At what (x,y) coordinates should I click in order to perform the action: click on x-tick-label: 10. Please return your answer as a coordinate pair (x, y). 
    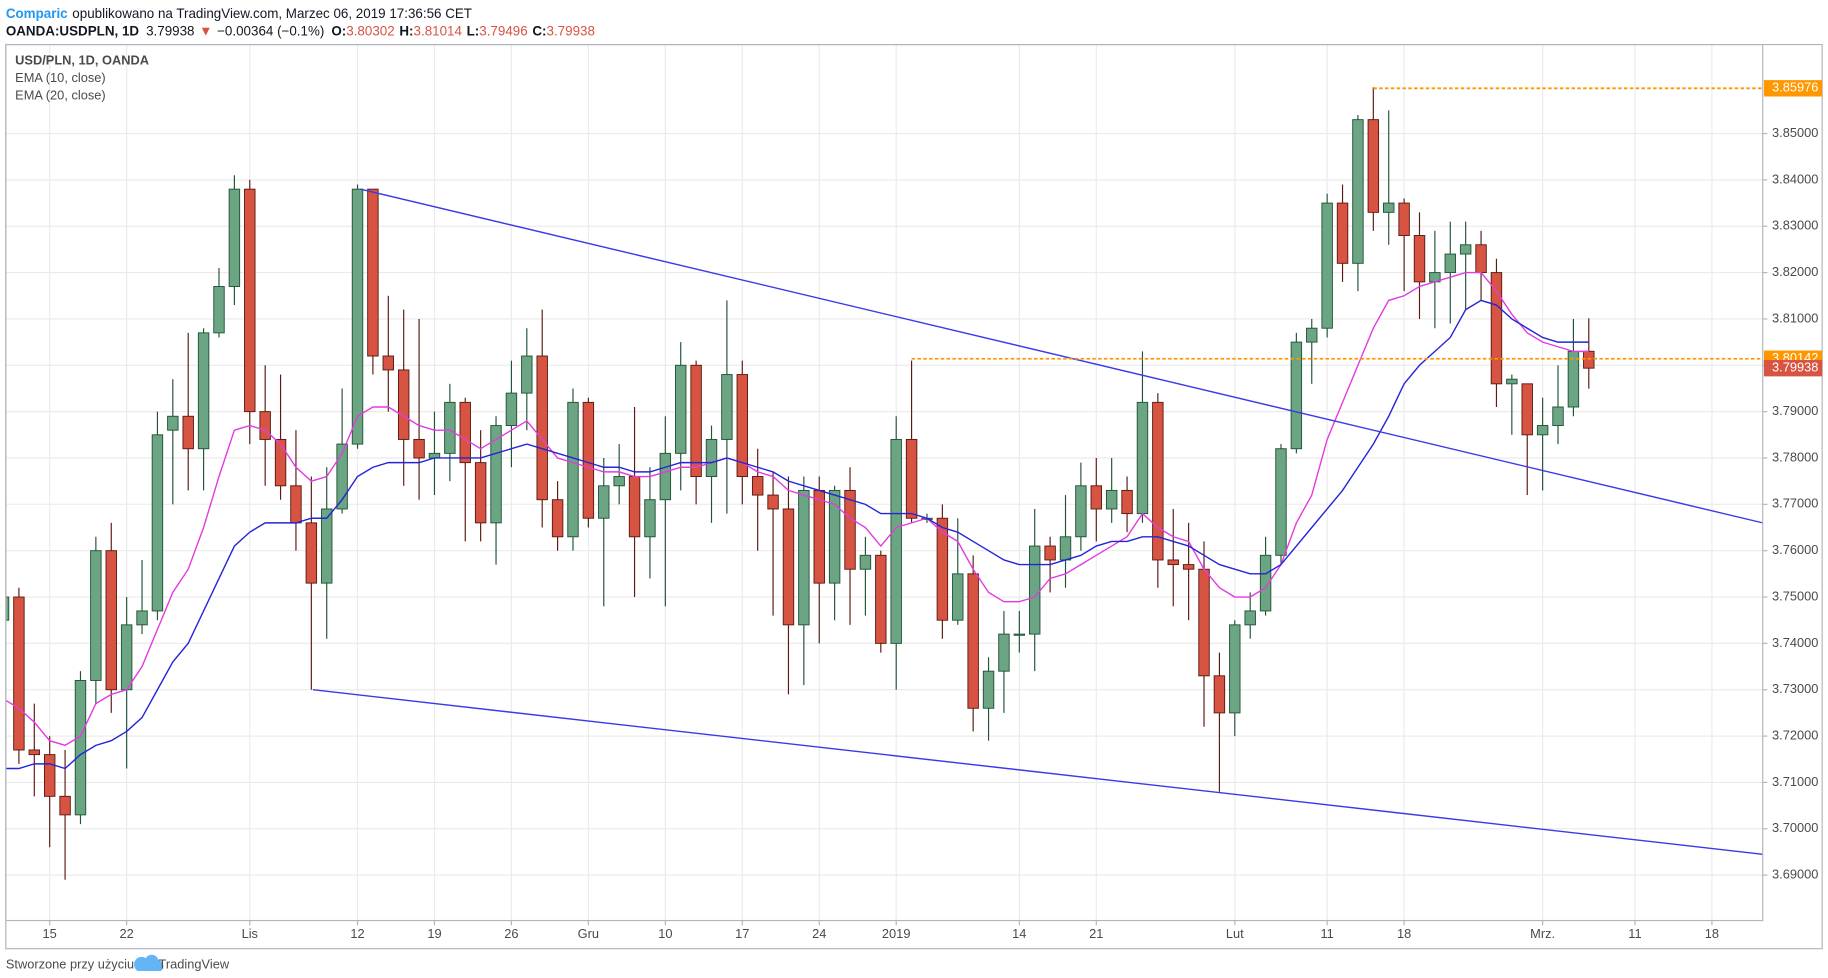
    Looking at the image, I should click on (665, 933).